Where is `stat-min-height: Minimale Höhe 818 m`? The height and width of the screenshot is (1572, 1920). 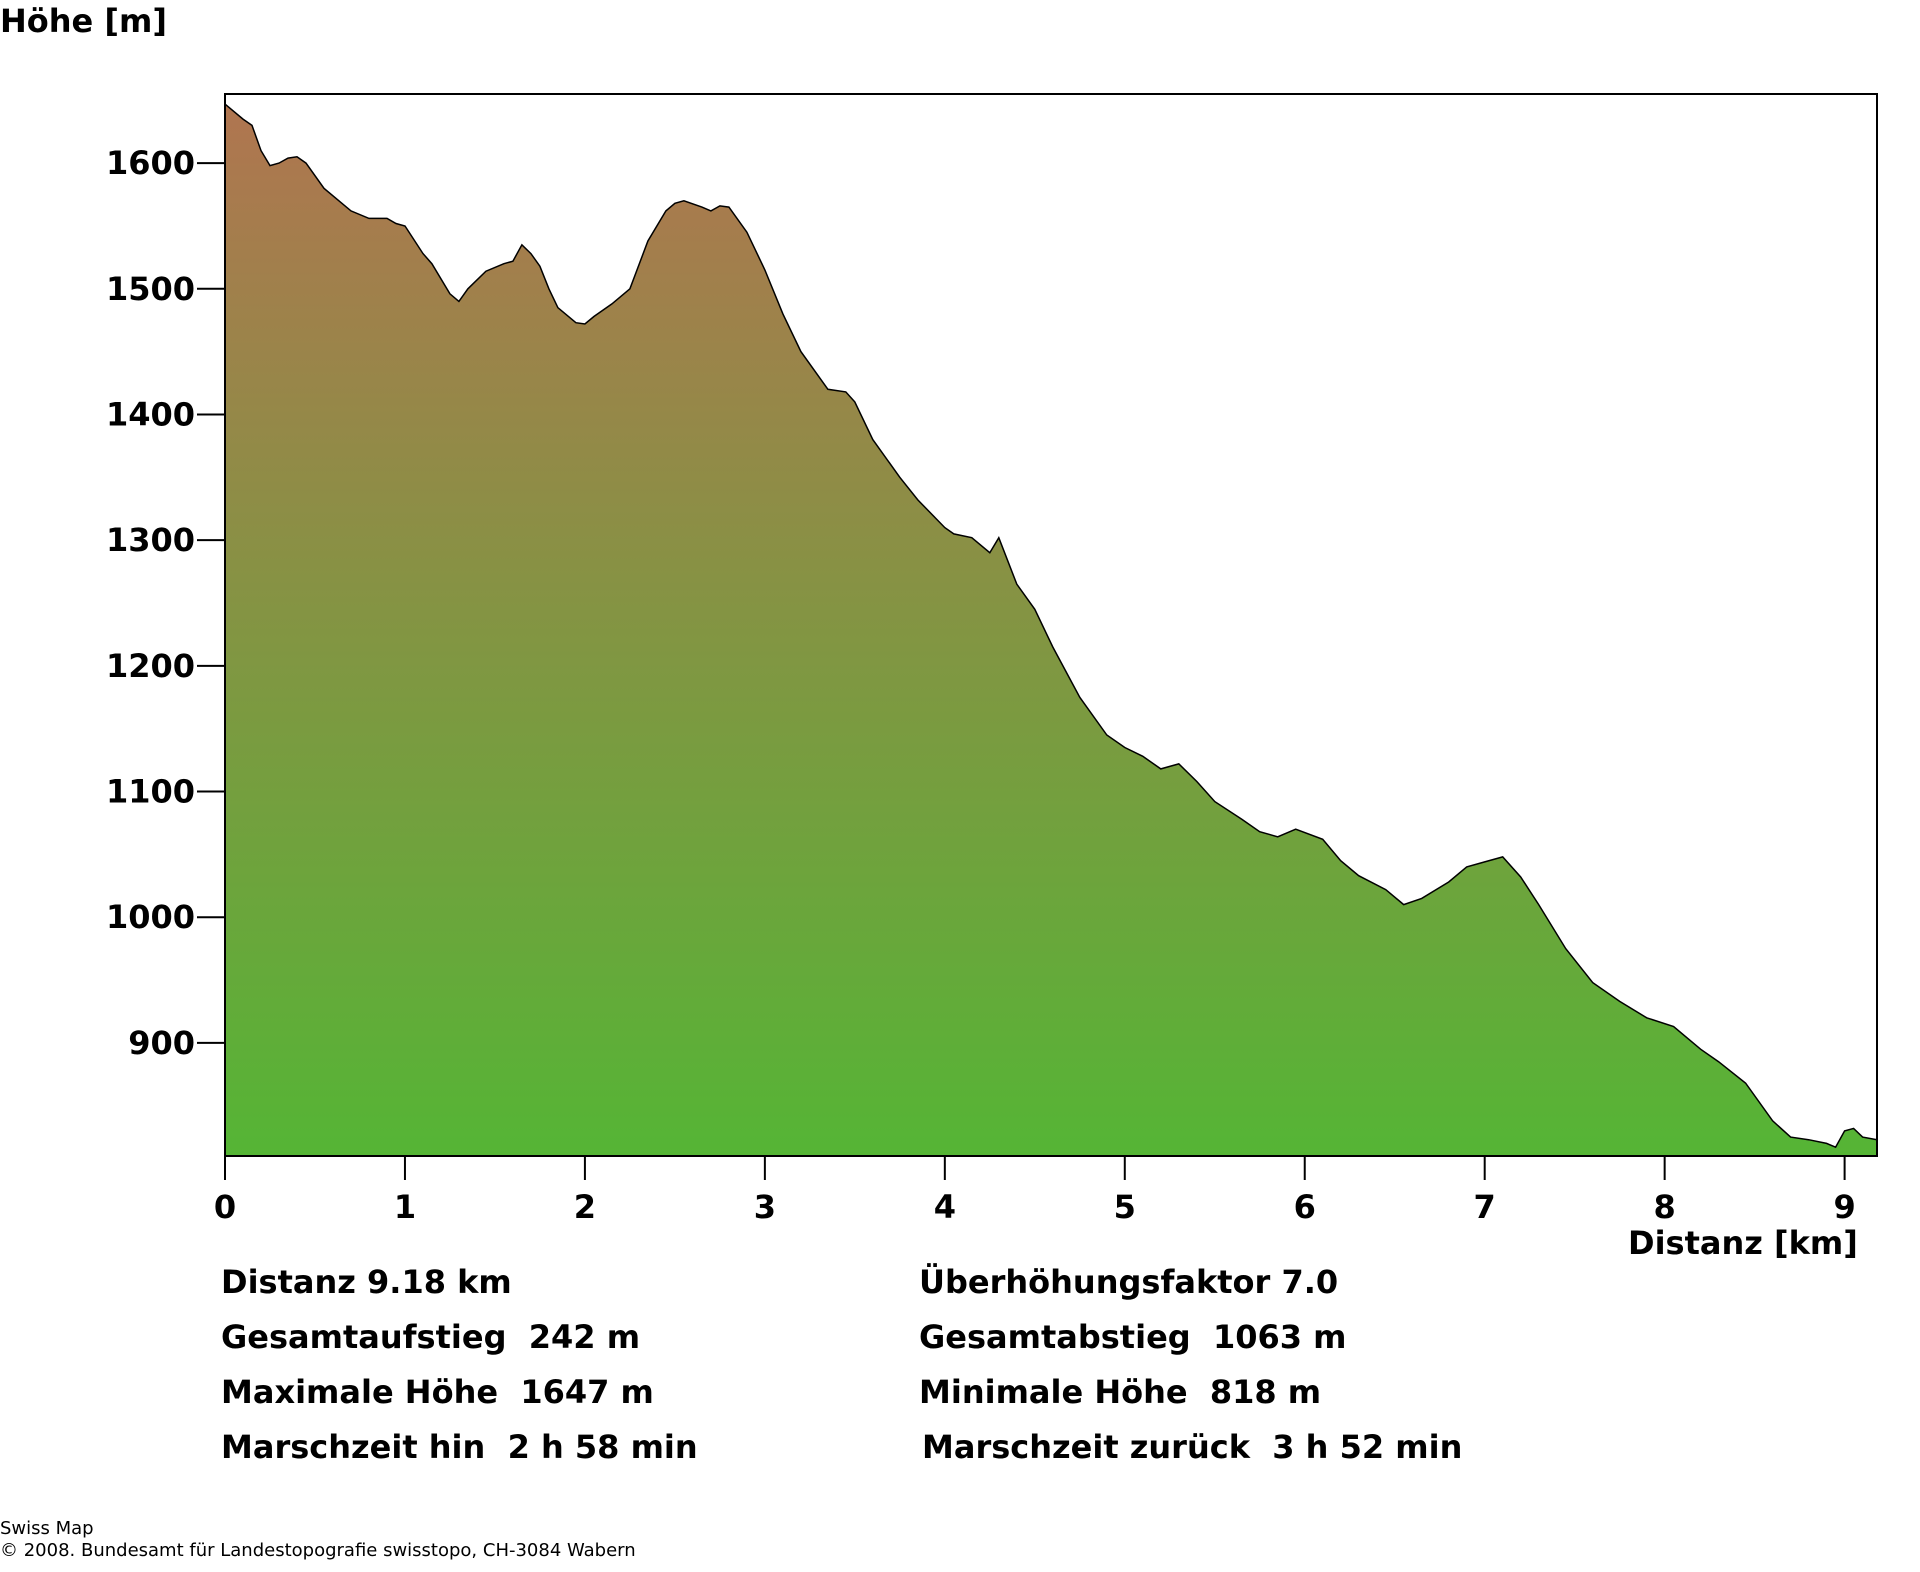 stat-min-height: Minimale Höhe 818 m is located at coordinates (1120, 1392).